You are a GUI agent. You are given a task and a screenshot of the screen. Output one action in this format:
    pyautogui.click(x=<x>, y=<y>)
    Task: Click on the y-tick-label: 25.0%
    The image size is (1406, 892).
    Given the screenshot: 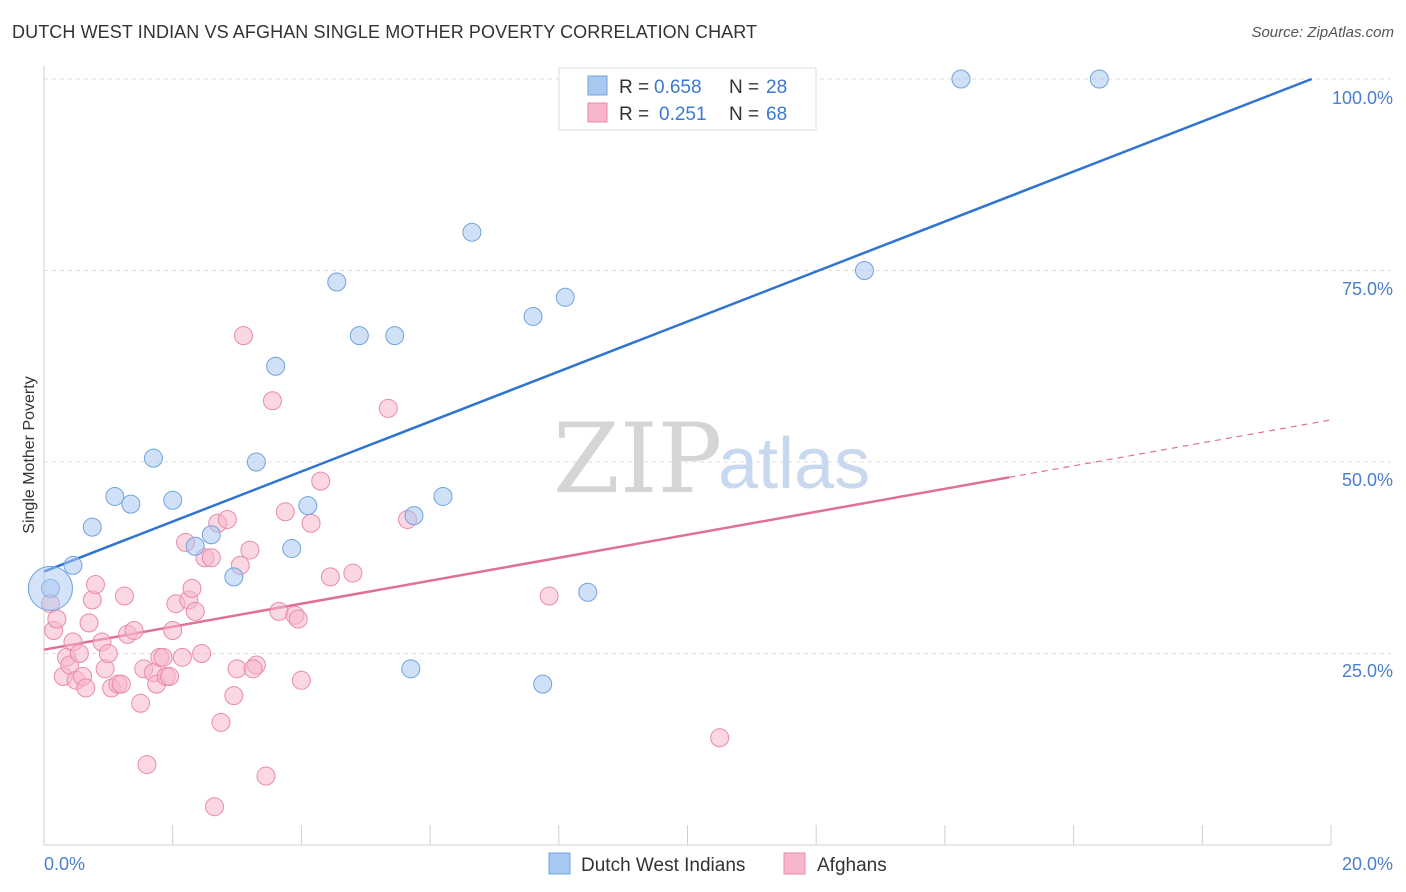 What is the action you would take?
    pyautogui.click(x=1367, y=671)
    